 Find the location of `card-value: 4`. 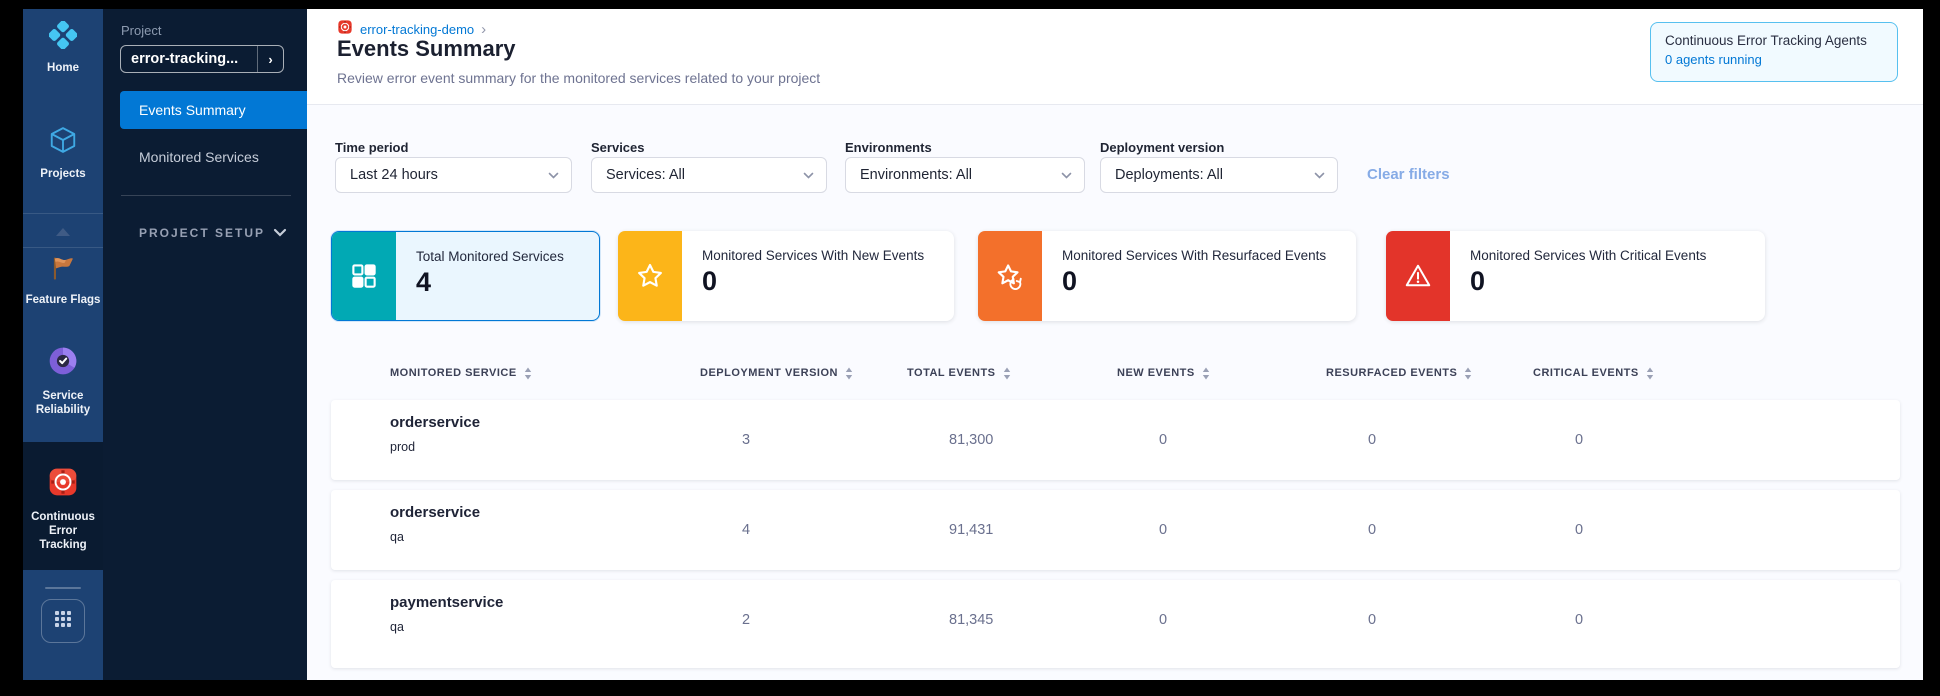

card-value: 4 is located at coordinates (424, 282).